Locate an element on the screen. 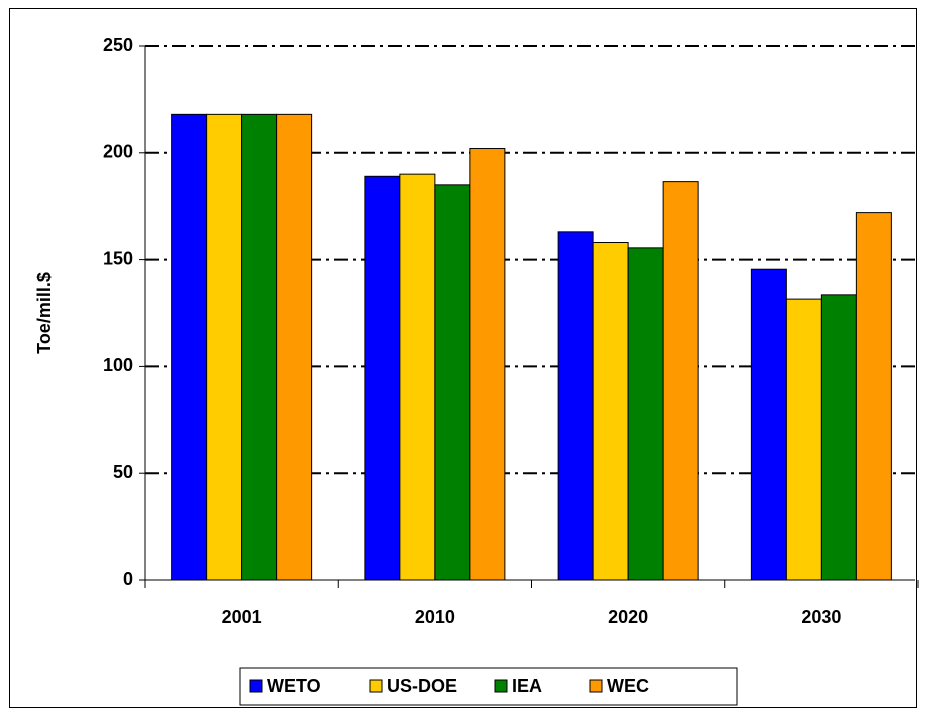 This screenshot has width=926, height=718. y-tick-label: 100 is located at coordinates (118, 365).